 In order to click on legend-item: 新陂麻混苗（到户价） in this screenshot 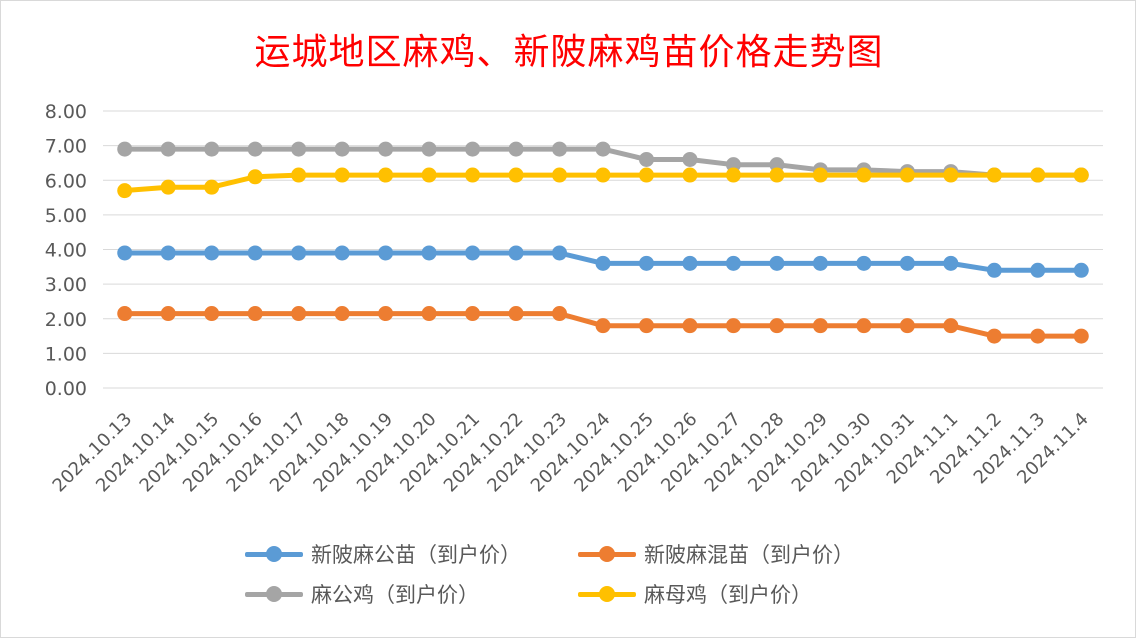, I will do `click(739, 554)`.